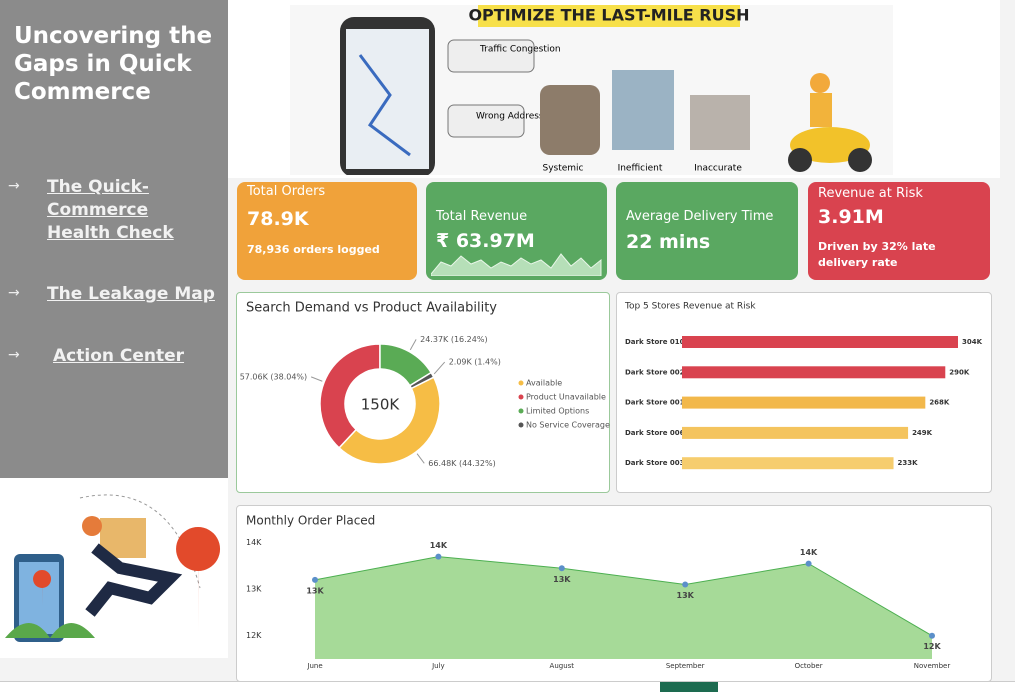 The width and height of the screenshot is (1015, 692). Describe the element at coordinates (520, 50) in the screenshot. I see `banner-label: Traffic Congestion` at that location.